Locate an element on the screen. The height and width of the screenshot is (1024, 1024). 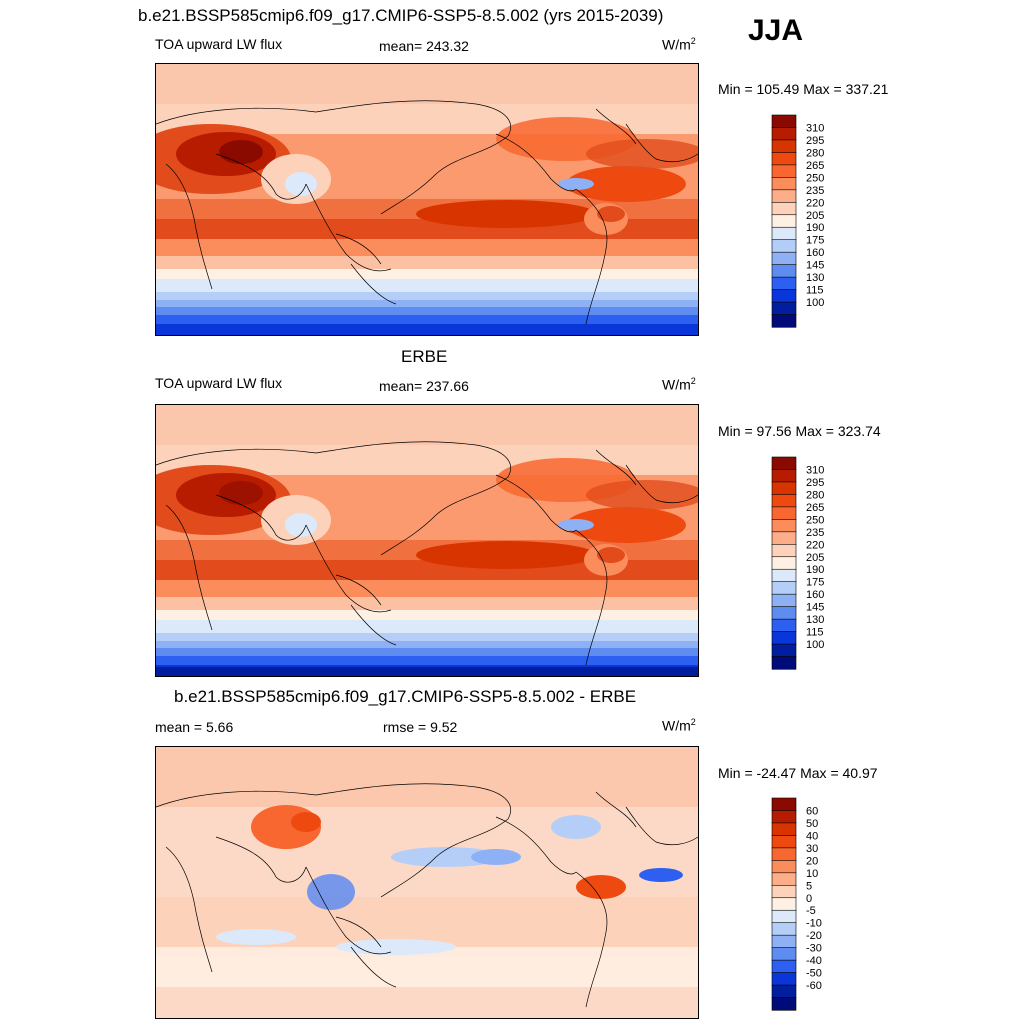
colorbar-tick-label: 0 is located at coordinates (809, 899).